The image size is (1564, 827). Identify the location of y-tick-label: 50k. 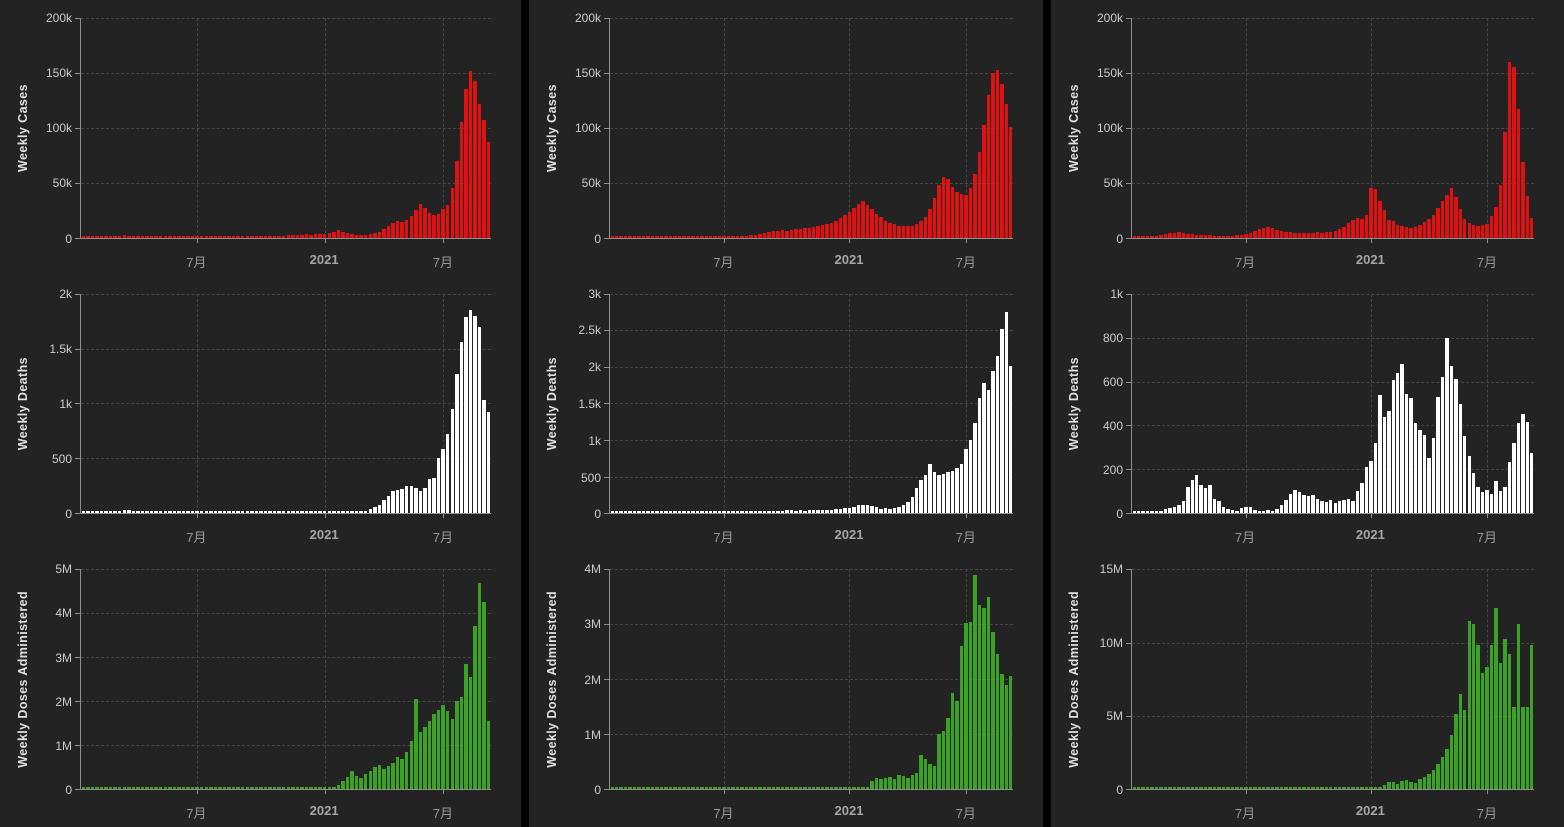
(62, 183).